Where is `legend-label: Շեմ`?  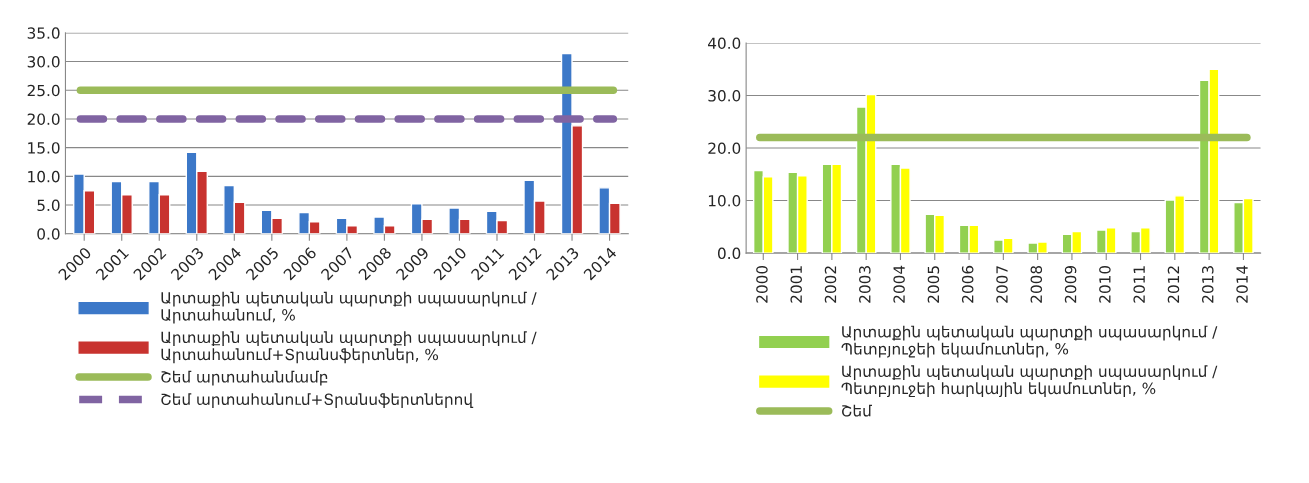 legend-label: Շեմ is located at coordinates (857, 410).